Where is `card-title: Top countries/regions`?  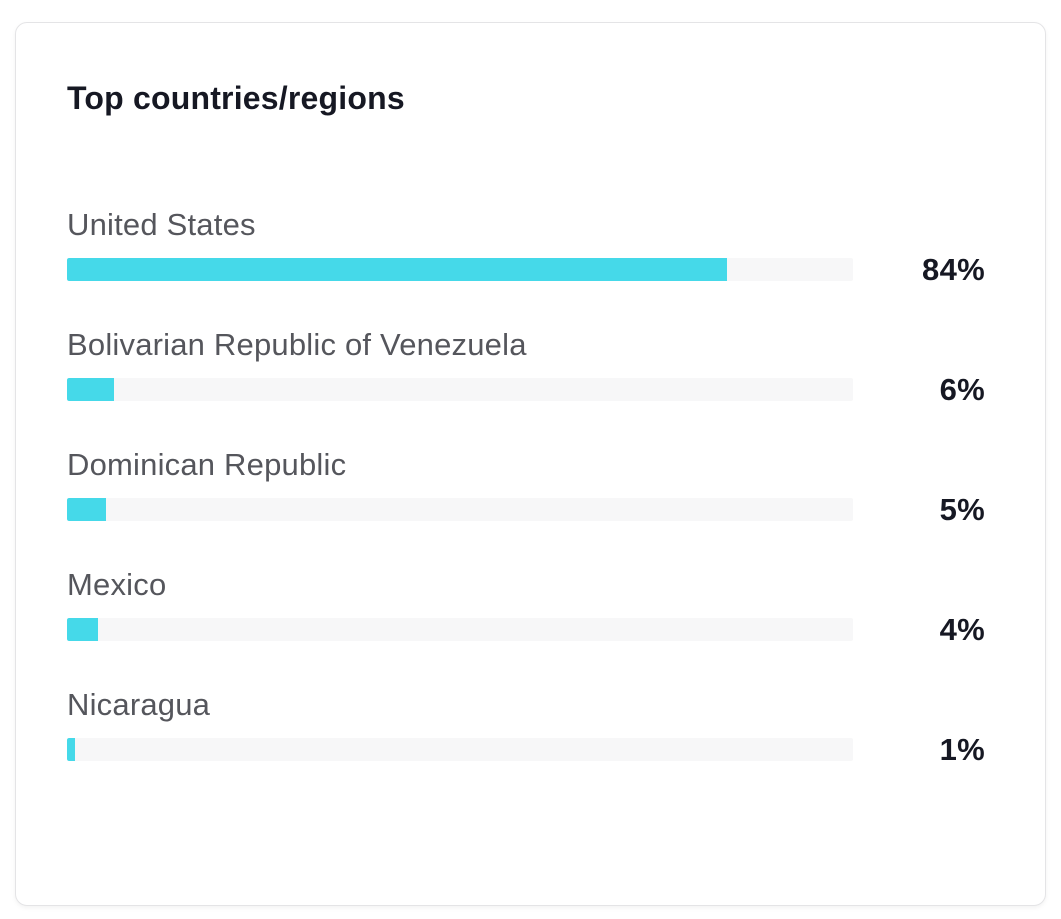 card-title: Top countries/regions is located at coordinates (236, 98).